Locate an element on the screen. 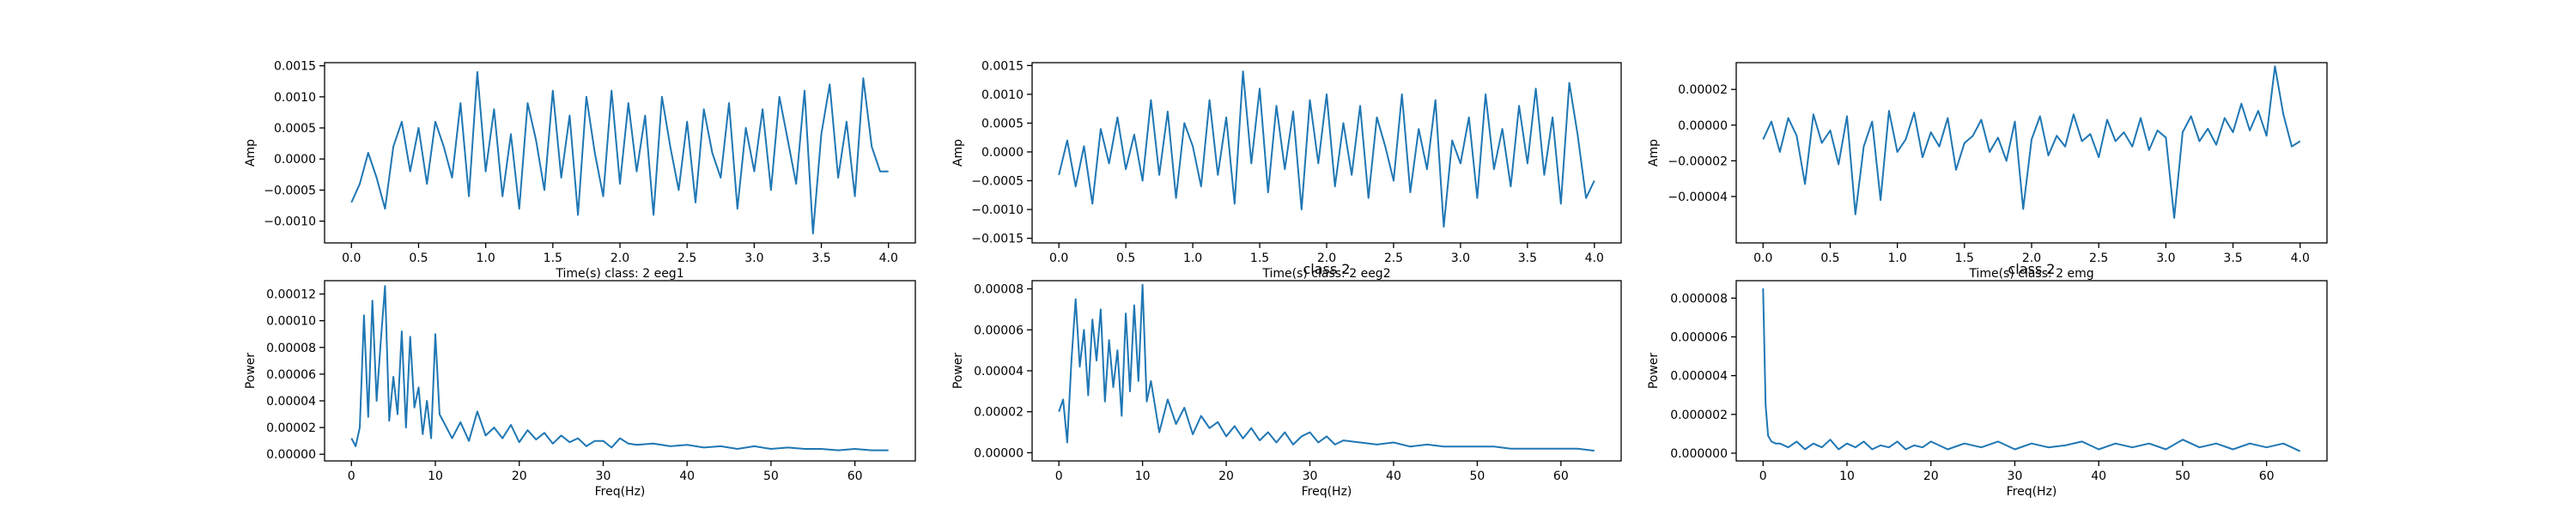 This screenshot has height=515, width=2576. y-tick-label: −0.0015 is located at coordinates (998, 239).